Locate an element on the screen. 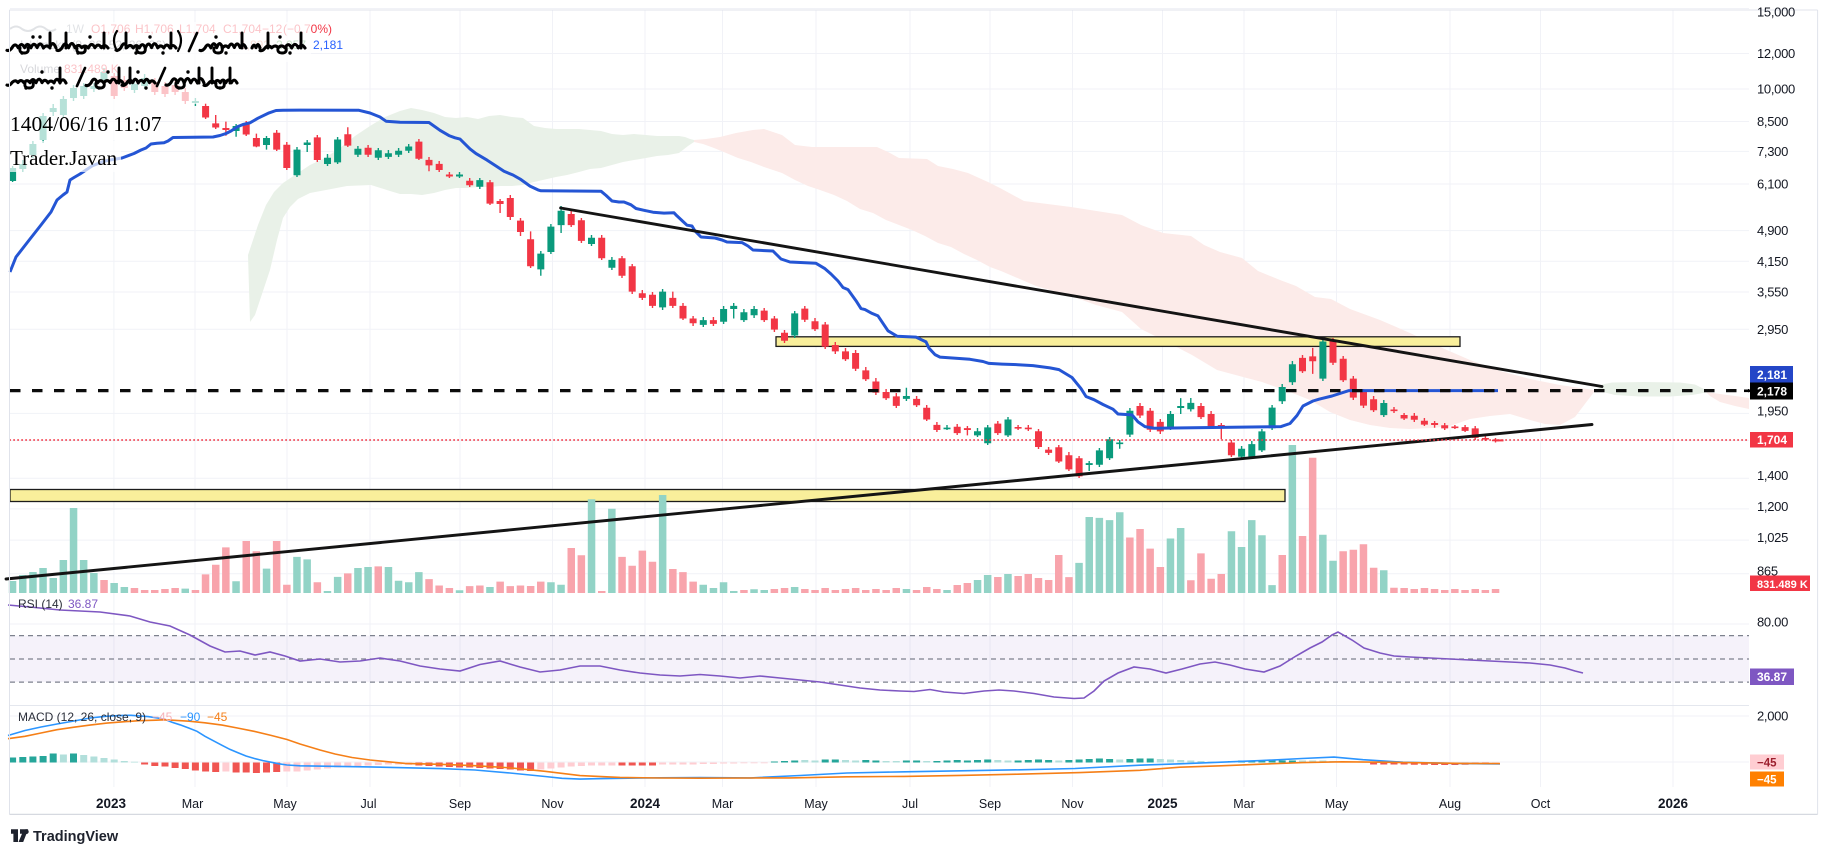 The height and width of the screenshot is (852, 1828). svg-text: 1,400 is located at coordinates (1772, 475).